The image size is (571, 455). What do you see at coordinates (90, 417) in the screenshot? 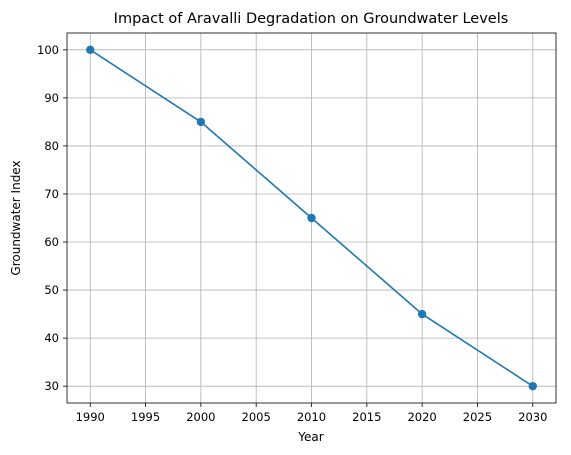
I see `x-tick-label: 1990` at bounding box center [90, 417].